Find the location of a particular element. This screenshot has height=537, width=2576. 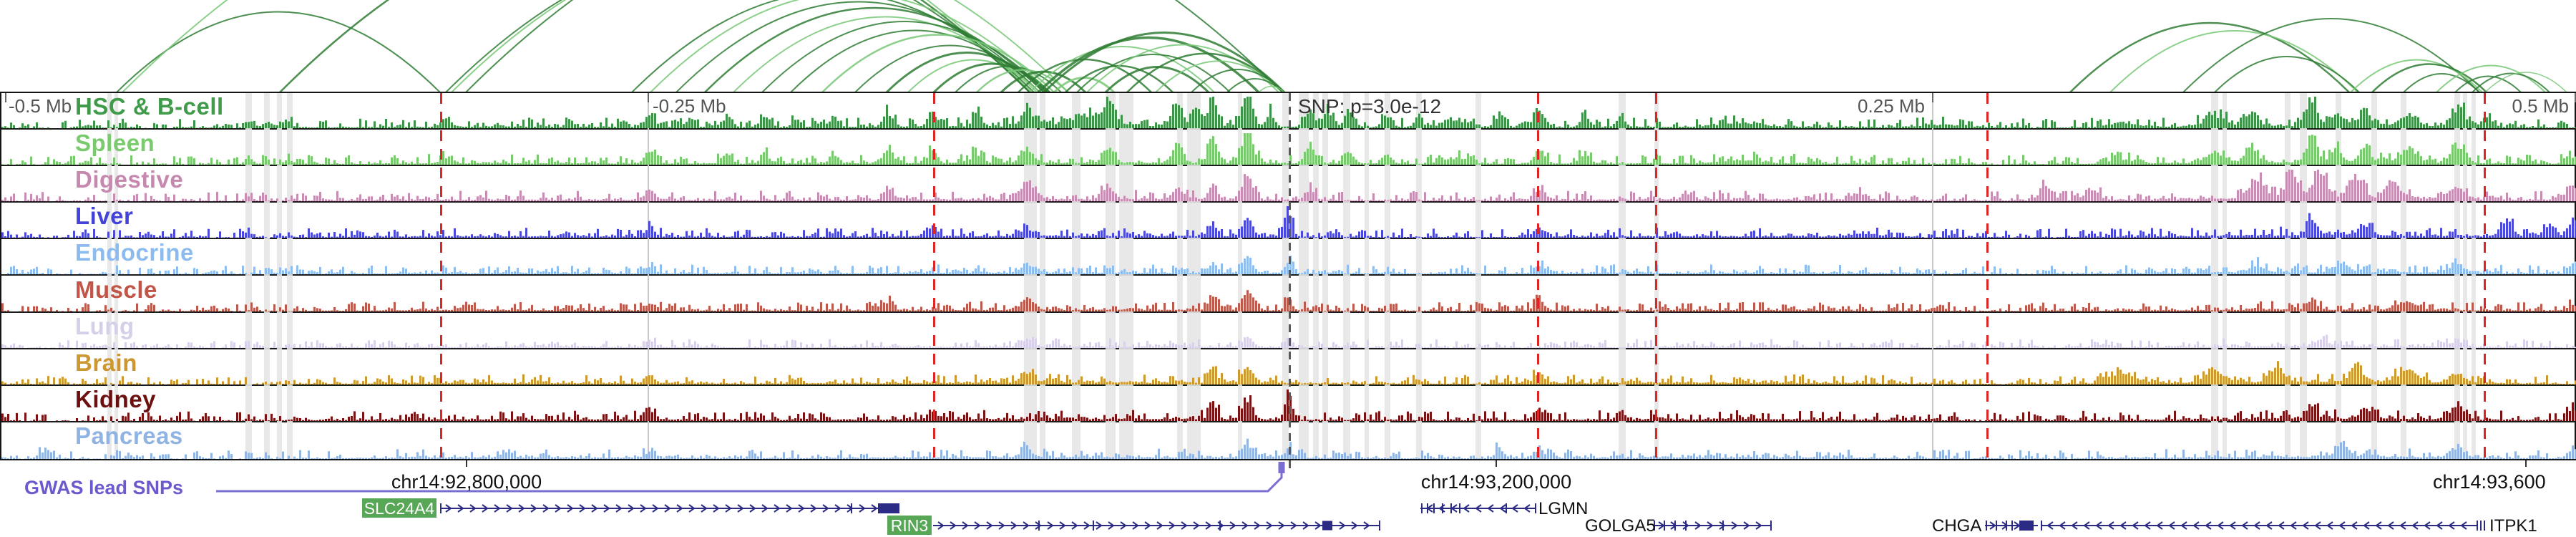

track-row-lung: Lung is located at coordinates (1288, 331).